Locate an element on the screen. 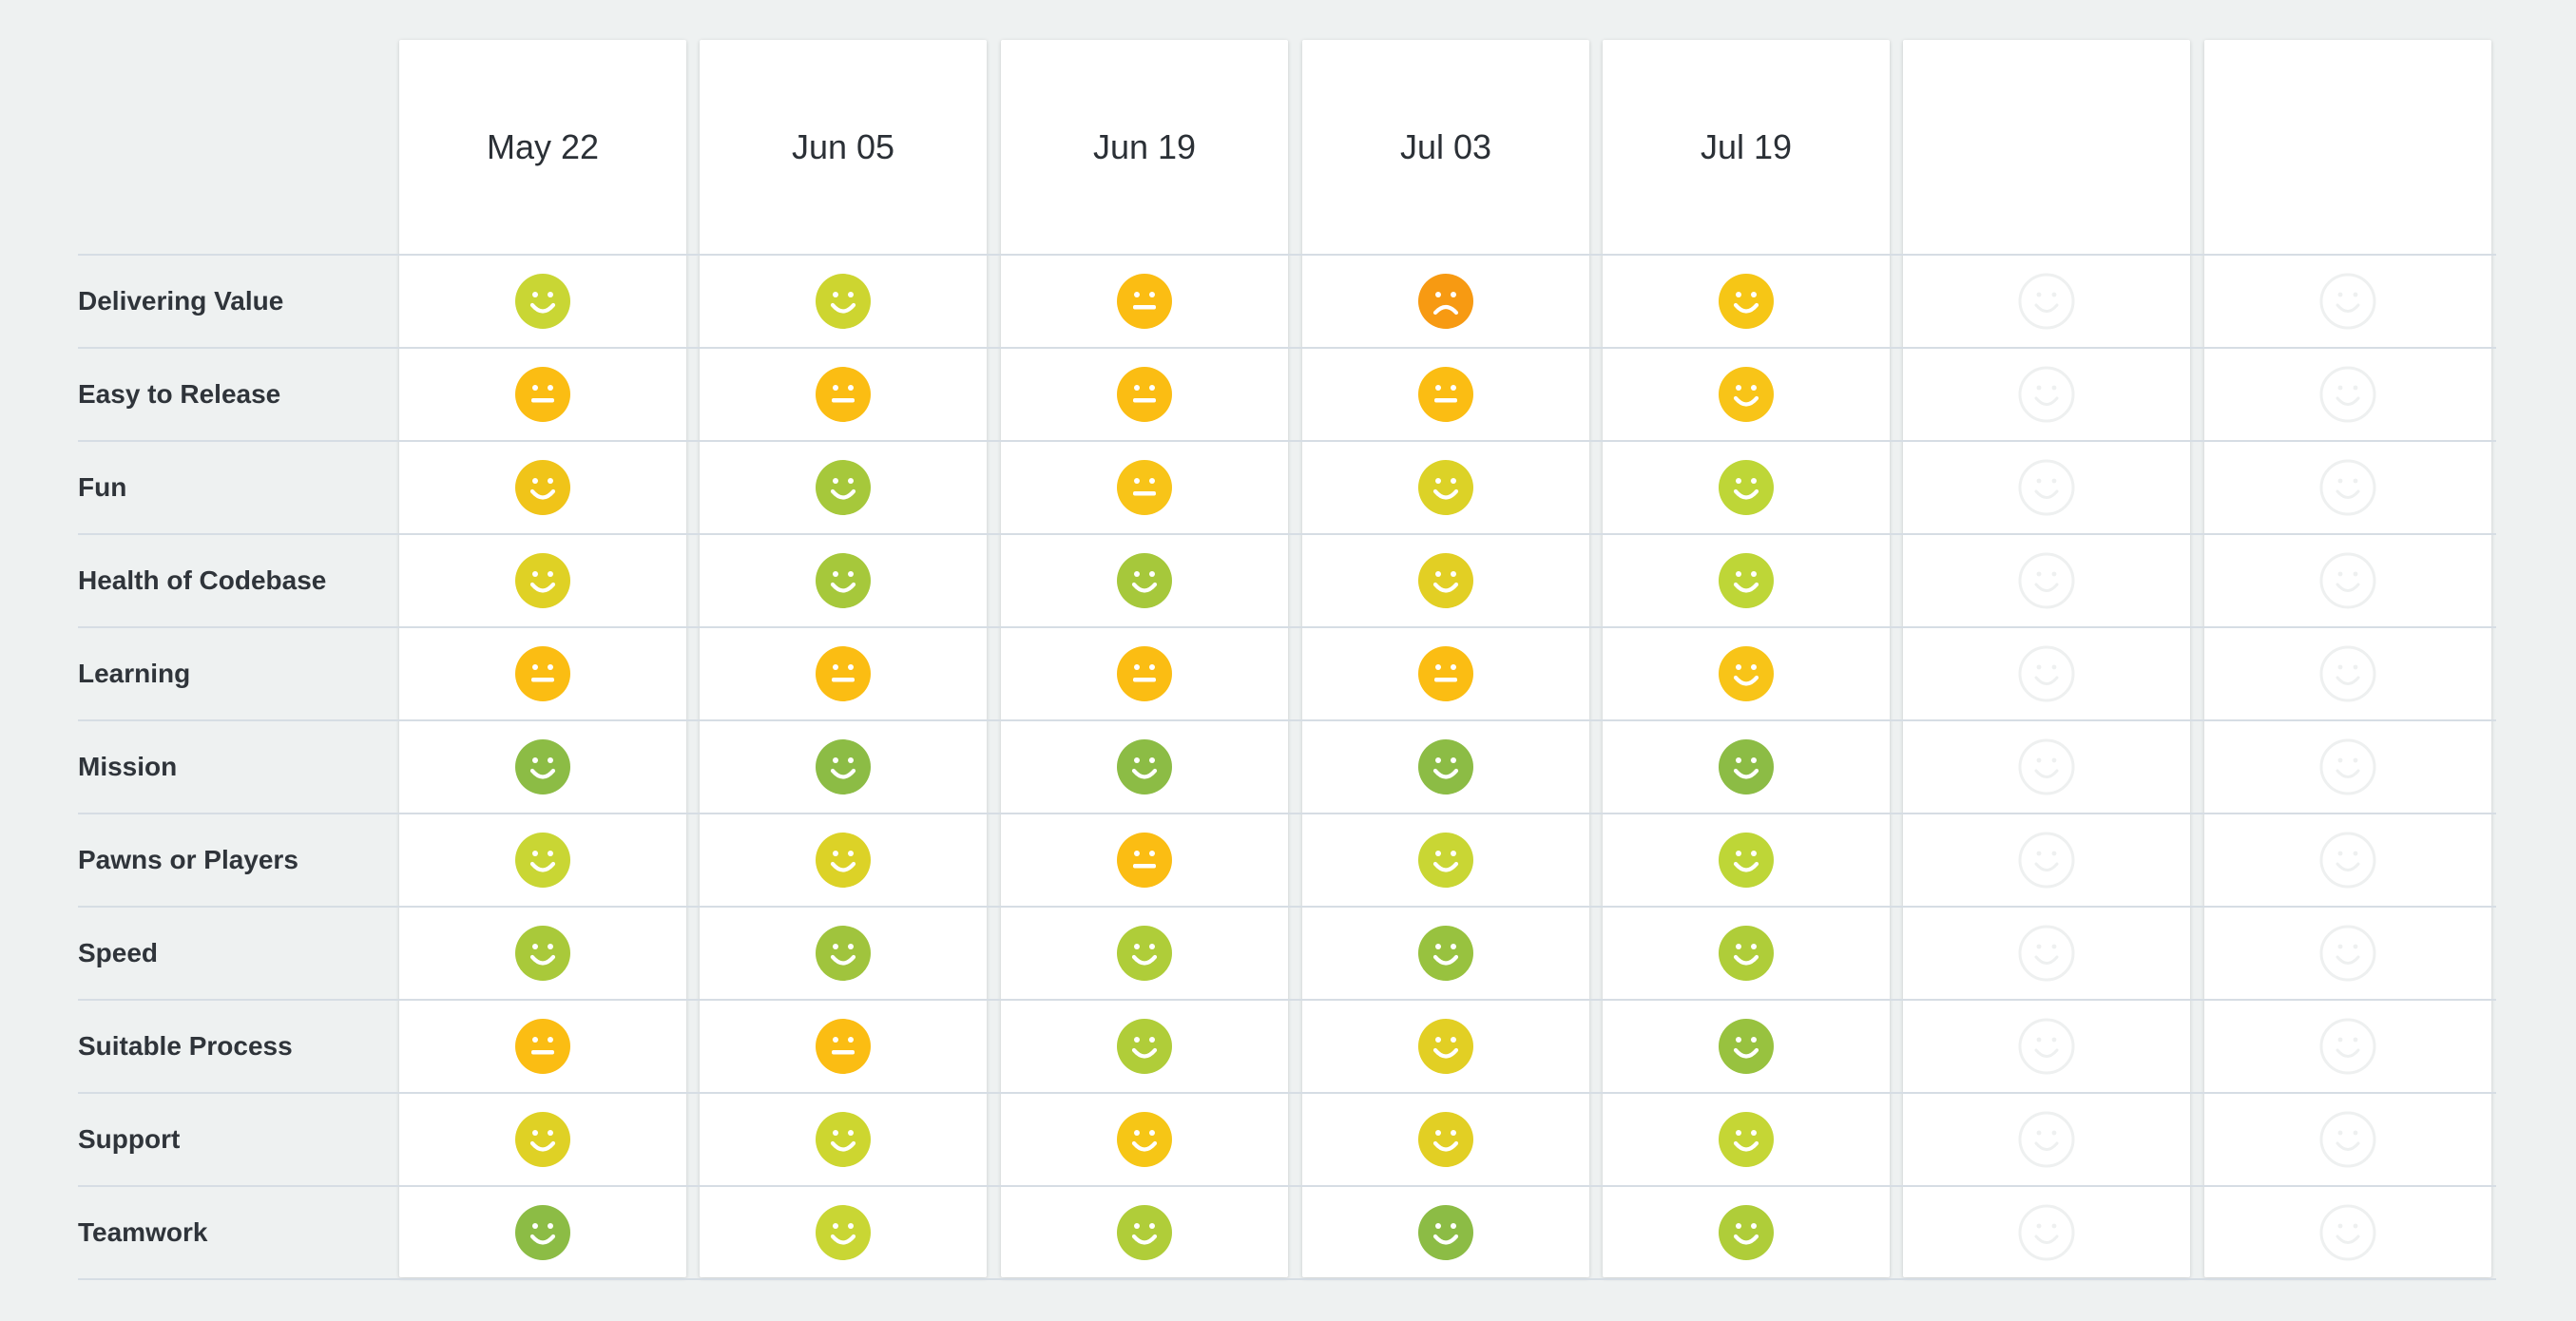  sprint-column-header: Jul 03 is located at coordinates (1445, 146).